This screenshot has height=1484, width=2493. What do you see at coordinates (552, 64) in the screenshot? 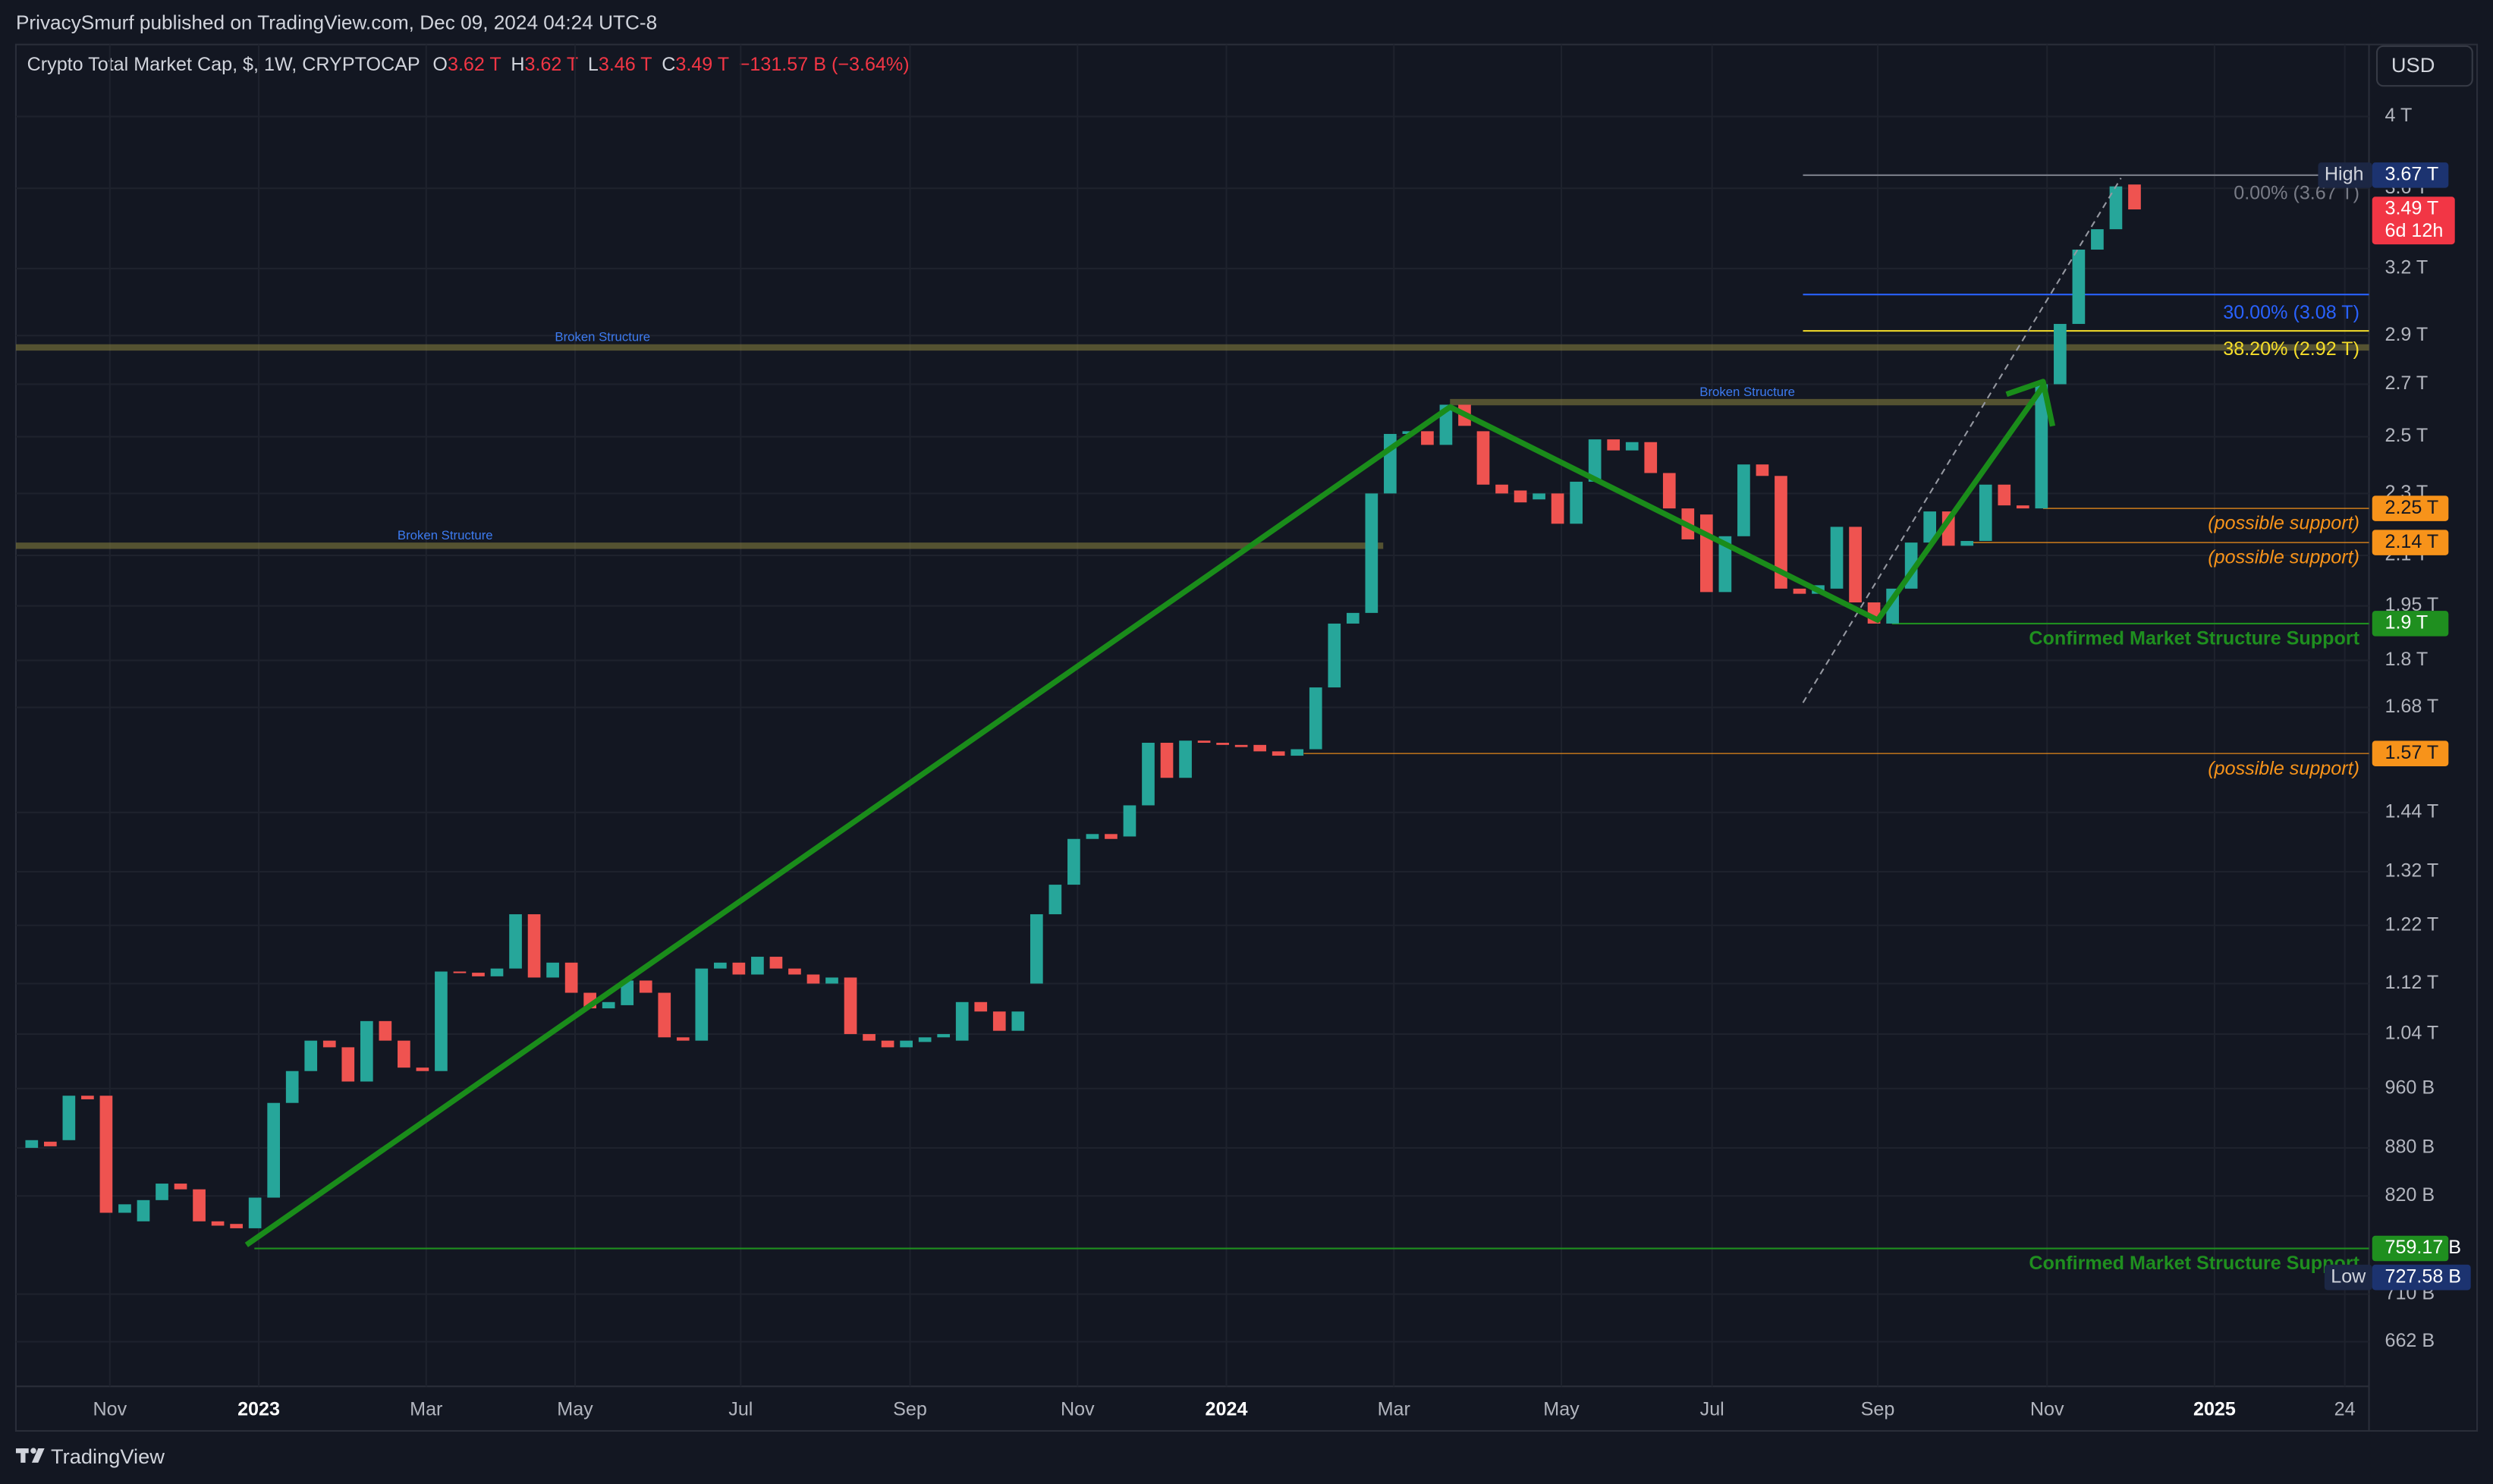
I see `ohlc-value: 3.62 T` at bounding box center [552, 64].